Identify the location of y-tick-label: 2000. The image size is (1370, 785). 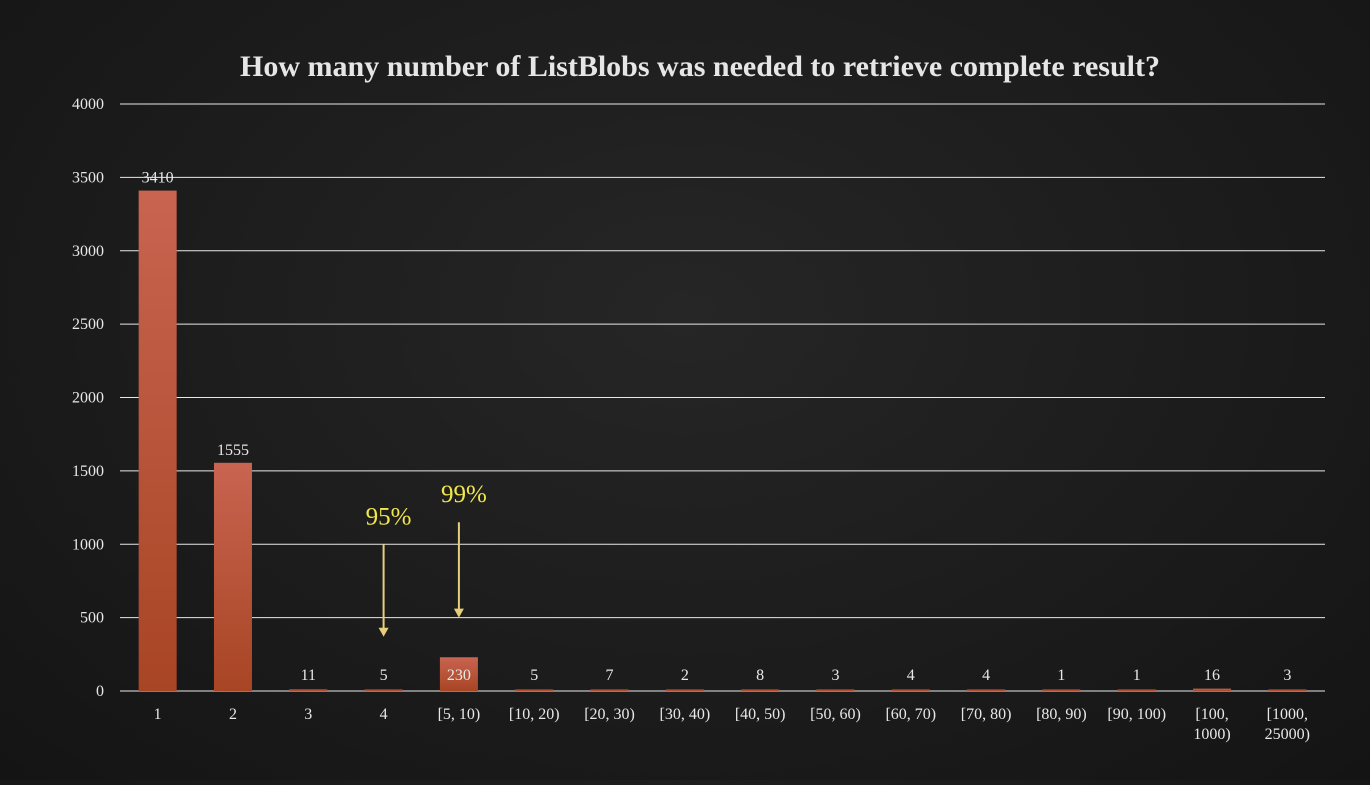
(88, 398).